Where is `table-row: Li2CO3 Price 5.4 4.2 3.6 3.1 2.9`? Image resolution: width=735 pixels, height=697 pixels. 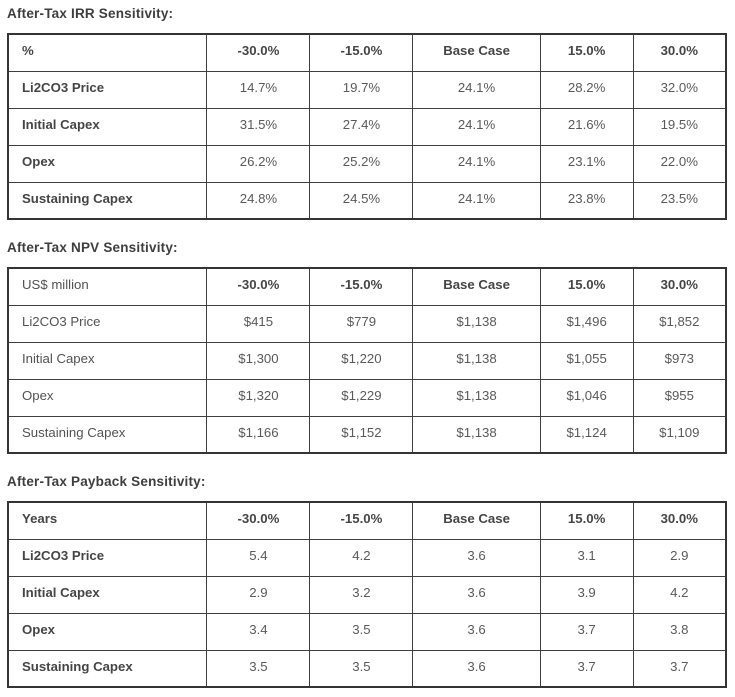
table-row: Li2CO3 Price 5.4 4.2 3.6 3.1 2.9 is located at coordinates (367, 557).